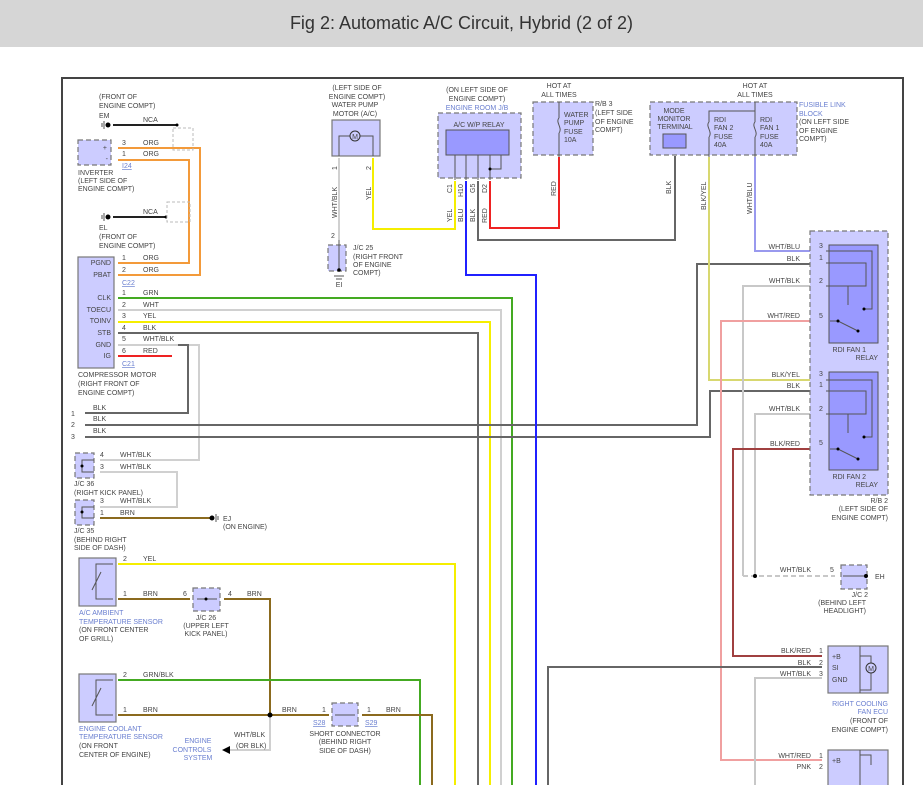  Describe the element at coordinates (788, 204) in the screenshot. I see `wire-wht-blu` at that location.